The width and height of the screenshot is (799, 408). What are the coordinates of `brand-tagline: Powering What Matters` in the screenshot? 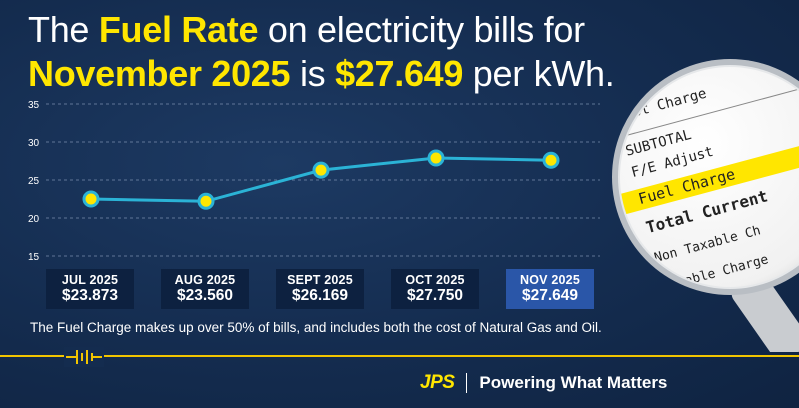 It's located at (573, 382).